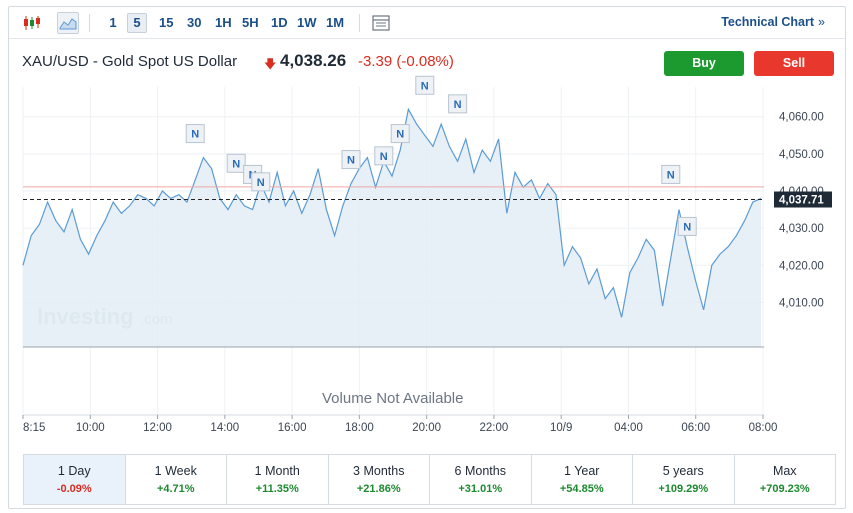 The width and height of the screenshot is (853, 513). Describe the element at coordinates (561, 428) in the screenshot. I see `x-axis-label: 10/9` at that location.